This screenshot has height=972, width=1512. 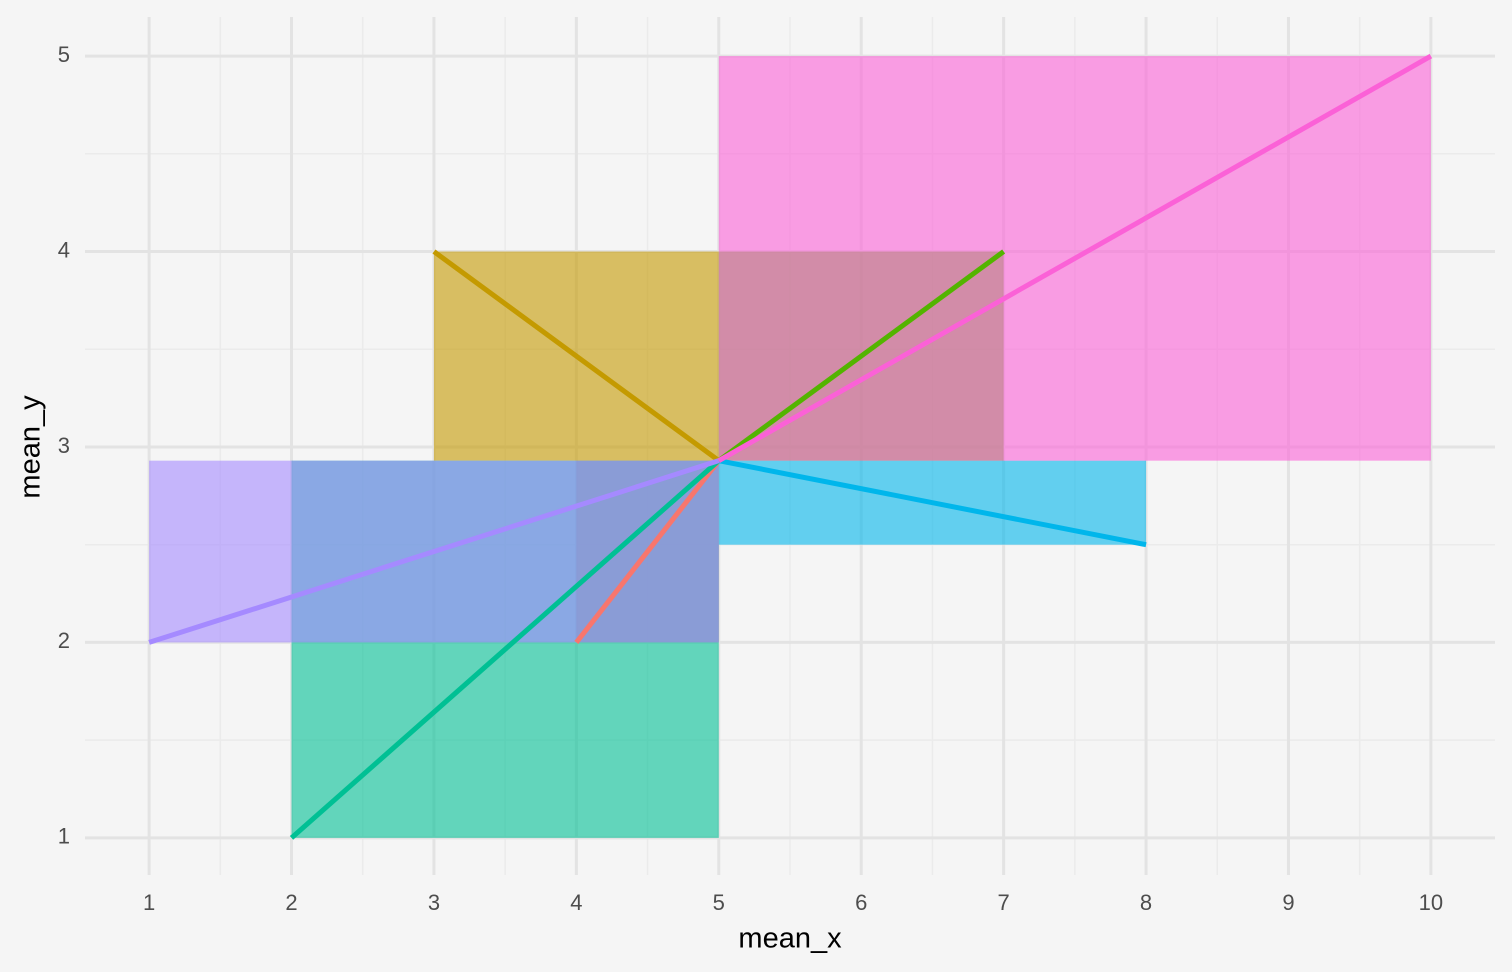 I want to click on x-tick-label: 7, so click(x=1004, y=902).